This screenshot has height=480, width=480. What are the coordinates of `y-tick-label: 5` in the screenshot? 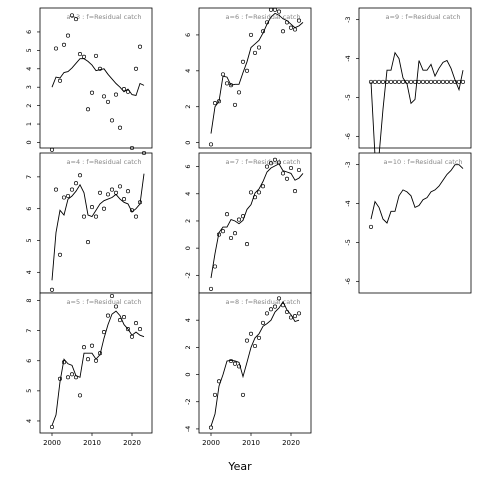 It's located at (29, 240).